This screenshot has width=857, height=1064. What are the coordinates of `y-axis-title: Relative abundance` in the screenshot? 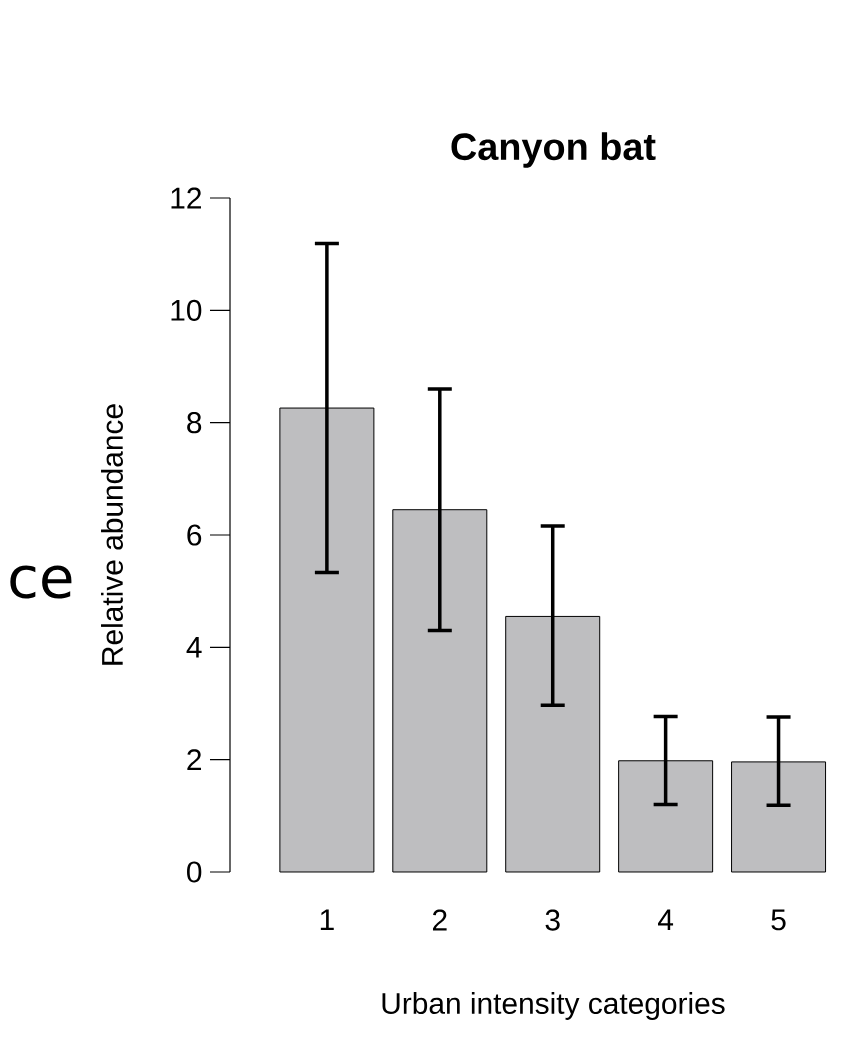 It's located at (112, 534).